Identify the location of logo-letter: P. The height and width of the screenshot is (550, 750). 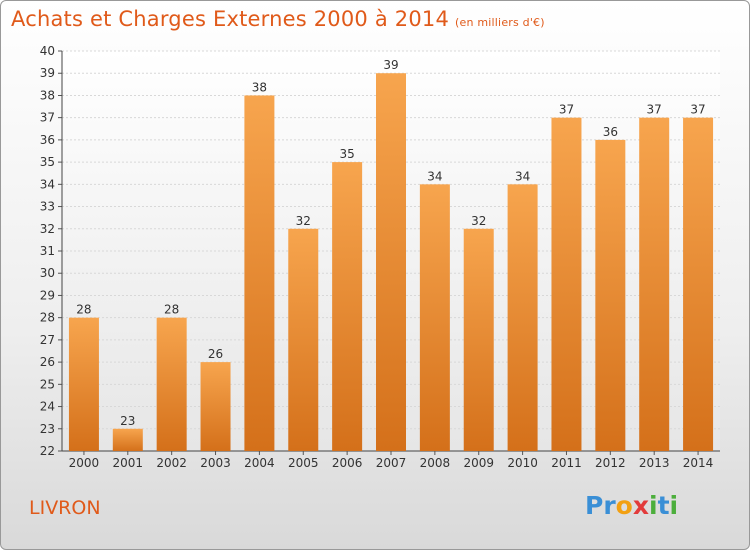
(594, 505).